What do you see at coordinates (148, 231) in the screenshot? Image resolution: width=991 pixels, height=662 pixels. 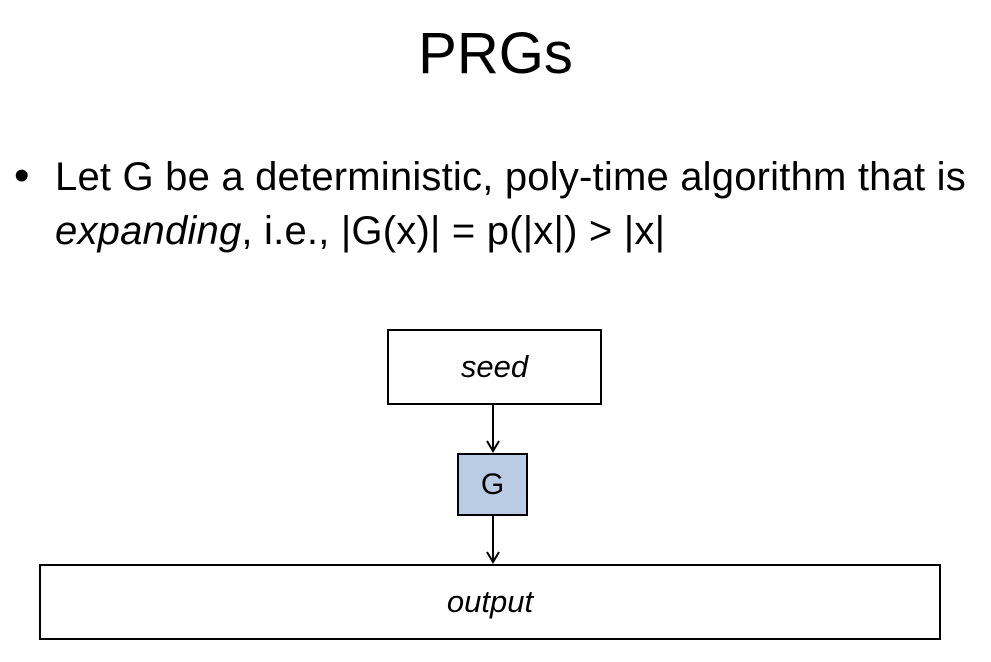 I see `bullet-text-emphasis: expanding` at bounding box center [148, 231].